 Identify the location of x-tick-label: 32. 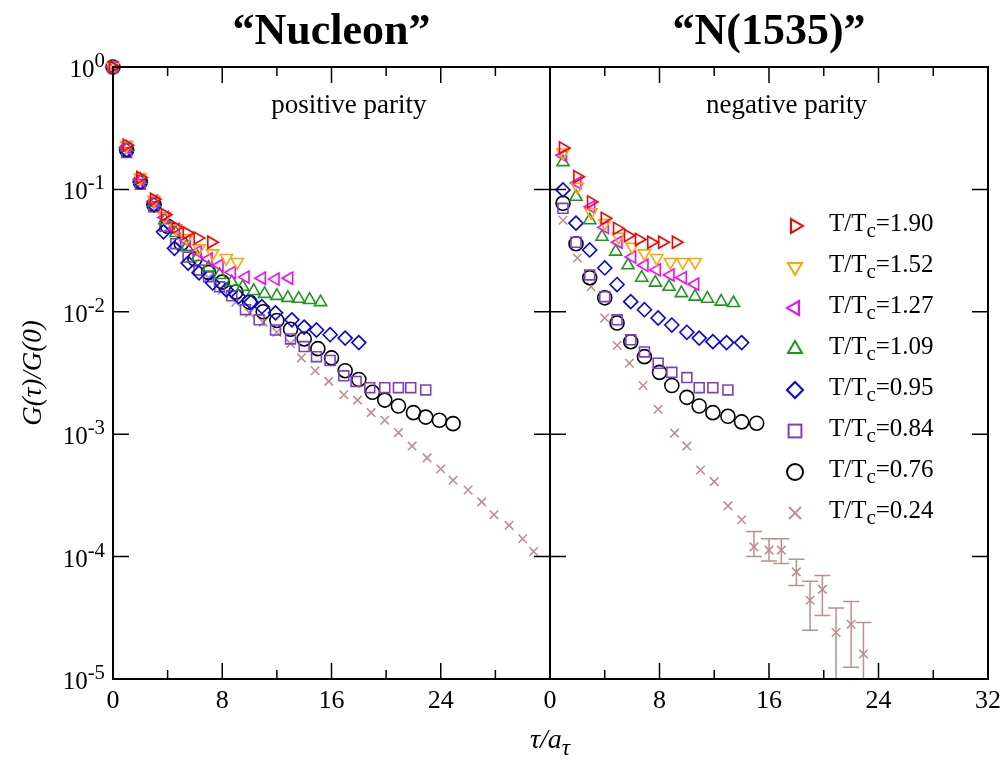
(988, 700).